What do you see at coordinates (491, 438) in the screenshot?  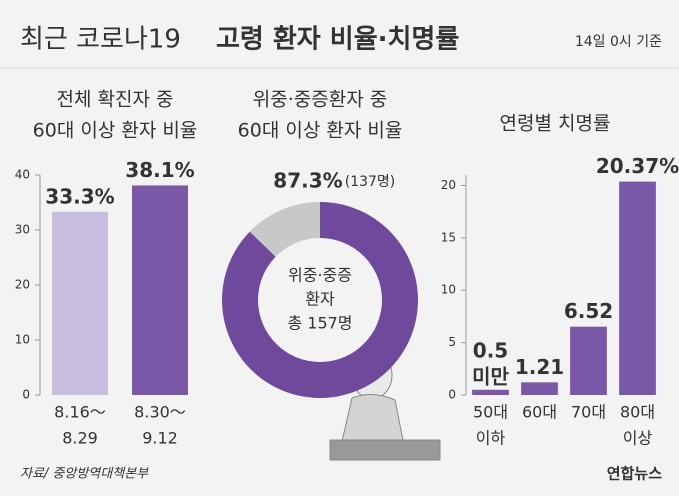 I see `x-tick-label: 이하` at bounding box center [491, 438].